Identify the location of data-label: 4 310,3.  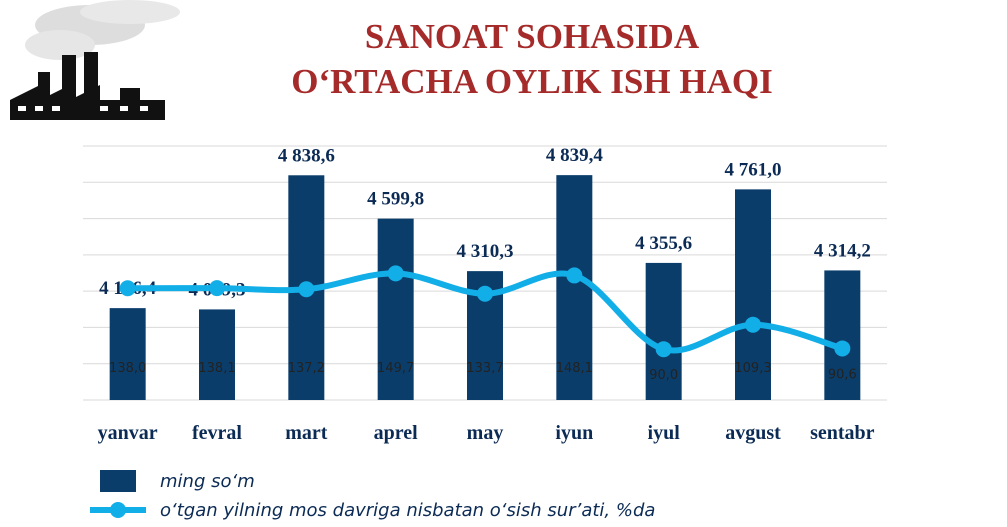
(485, 251).